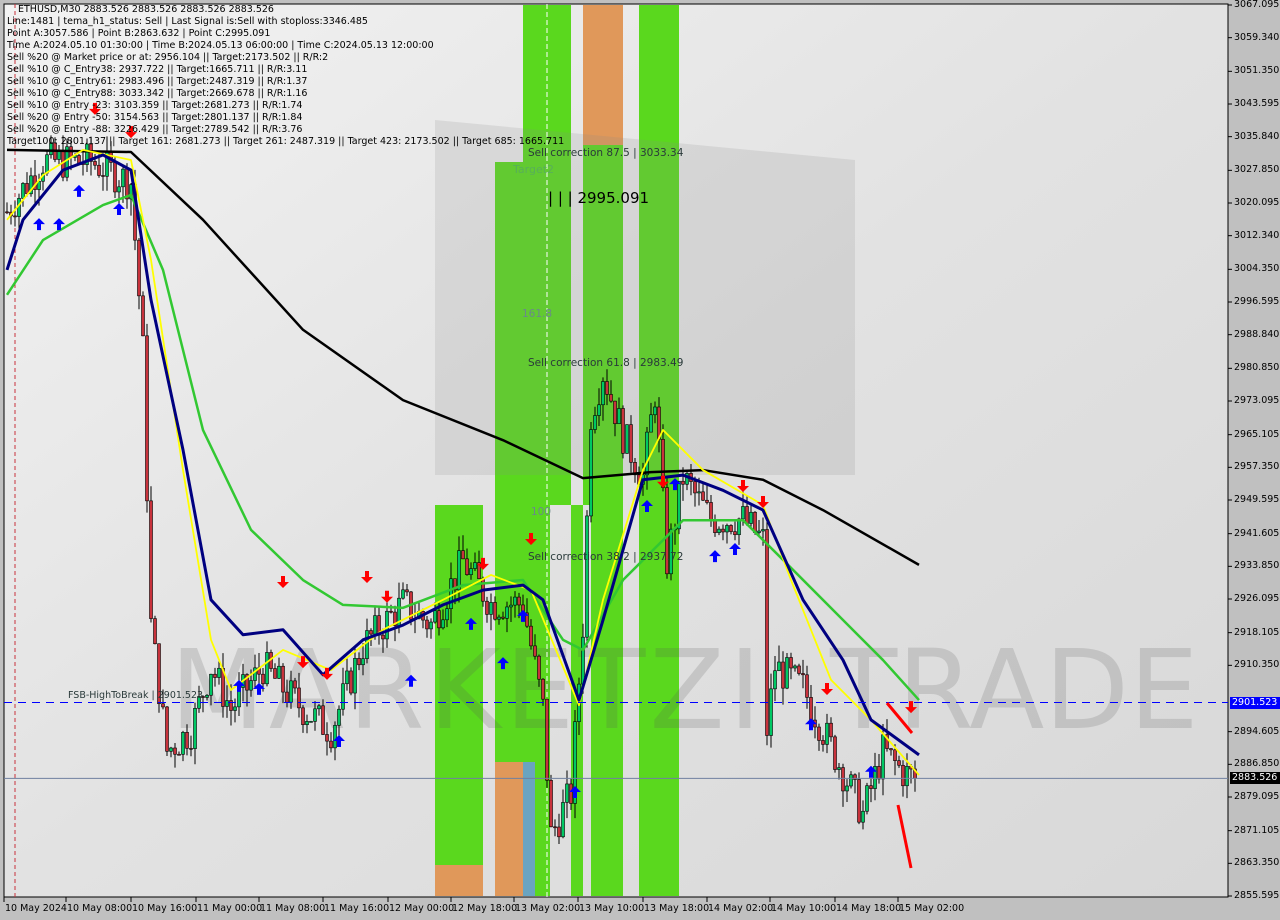  What do you see at coordinates (1257, 368) in the screenshot?
I see `price-tick-label: 2980.850` at bounding box center [1257, 368].